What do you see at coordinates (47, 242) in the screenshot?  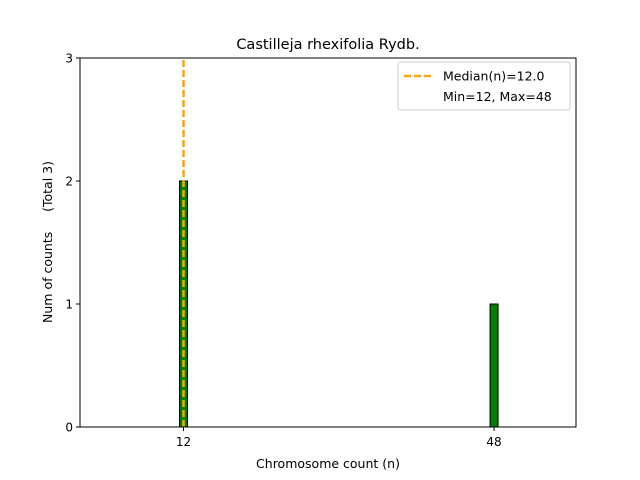 I see `y-axis-label: Num of counts (Total 3)` at bounding box center [47, 242].